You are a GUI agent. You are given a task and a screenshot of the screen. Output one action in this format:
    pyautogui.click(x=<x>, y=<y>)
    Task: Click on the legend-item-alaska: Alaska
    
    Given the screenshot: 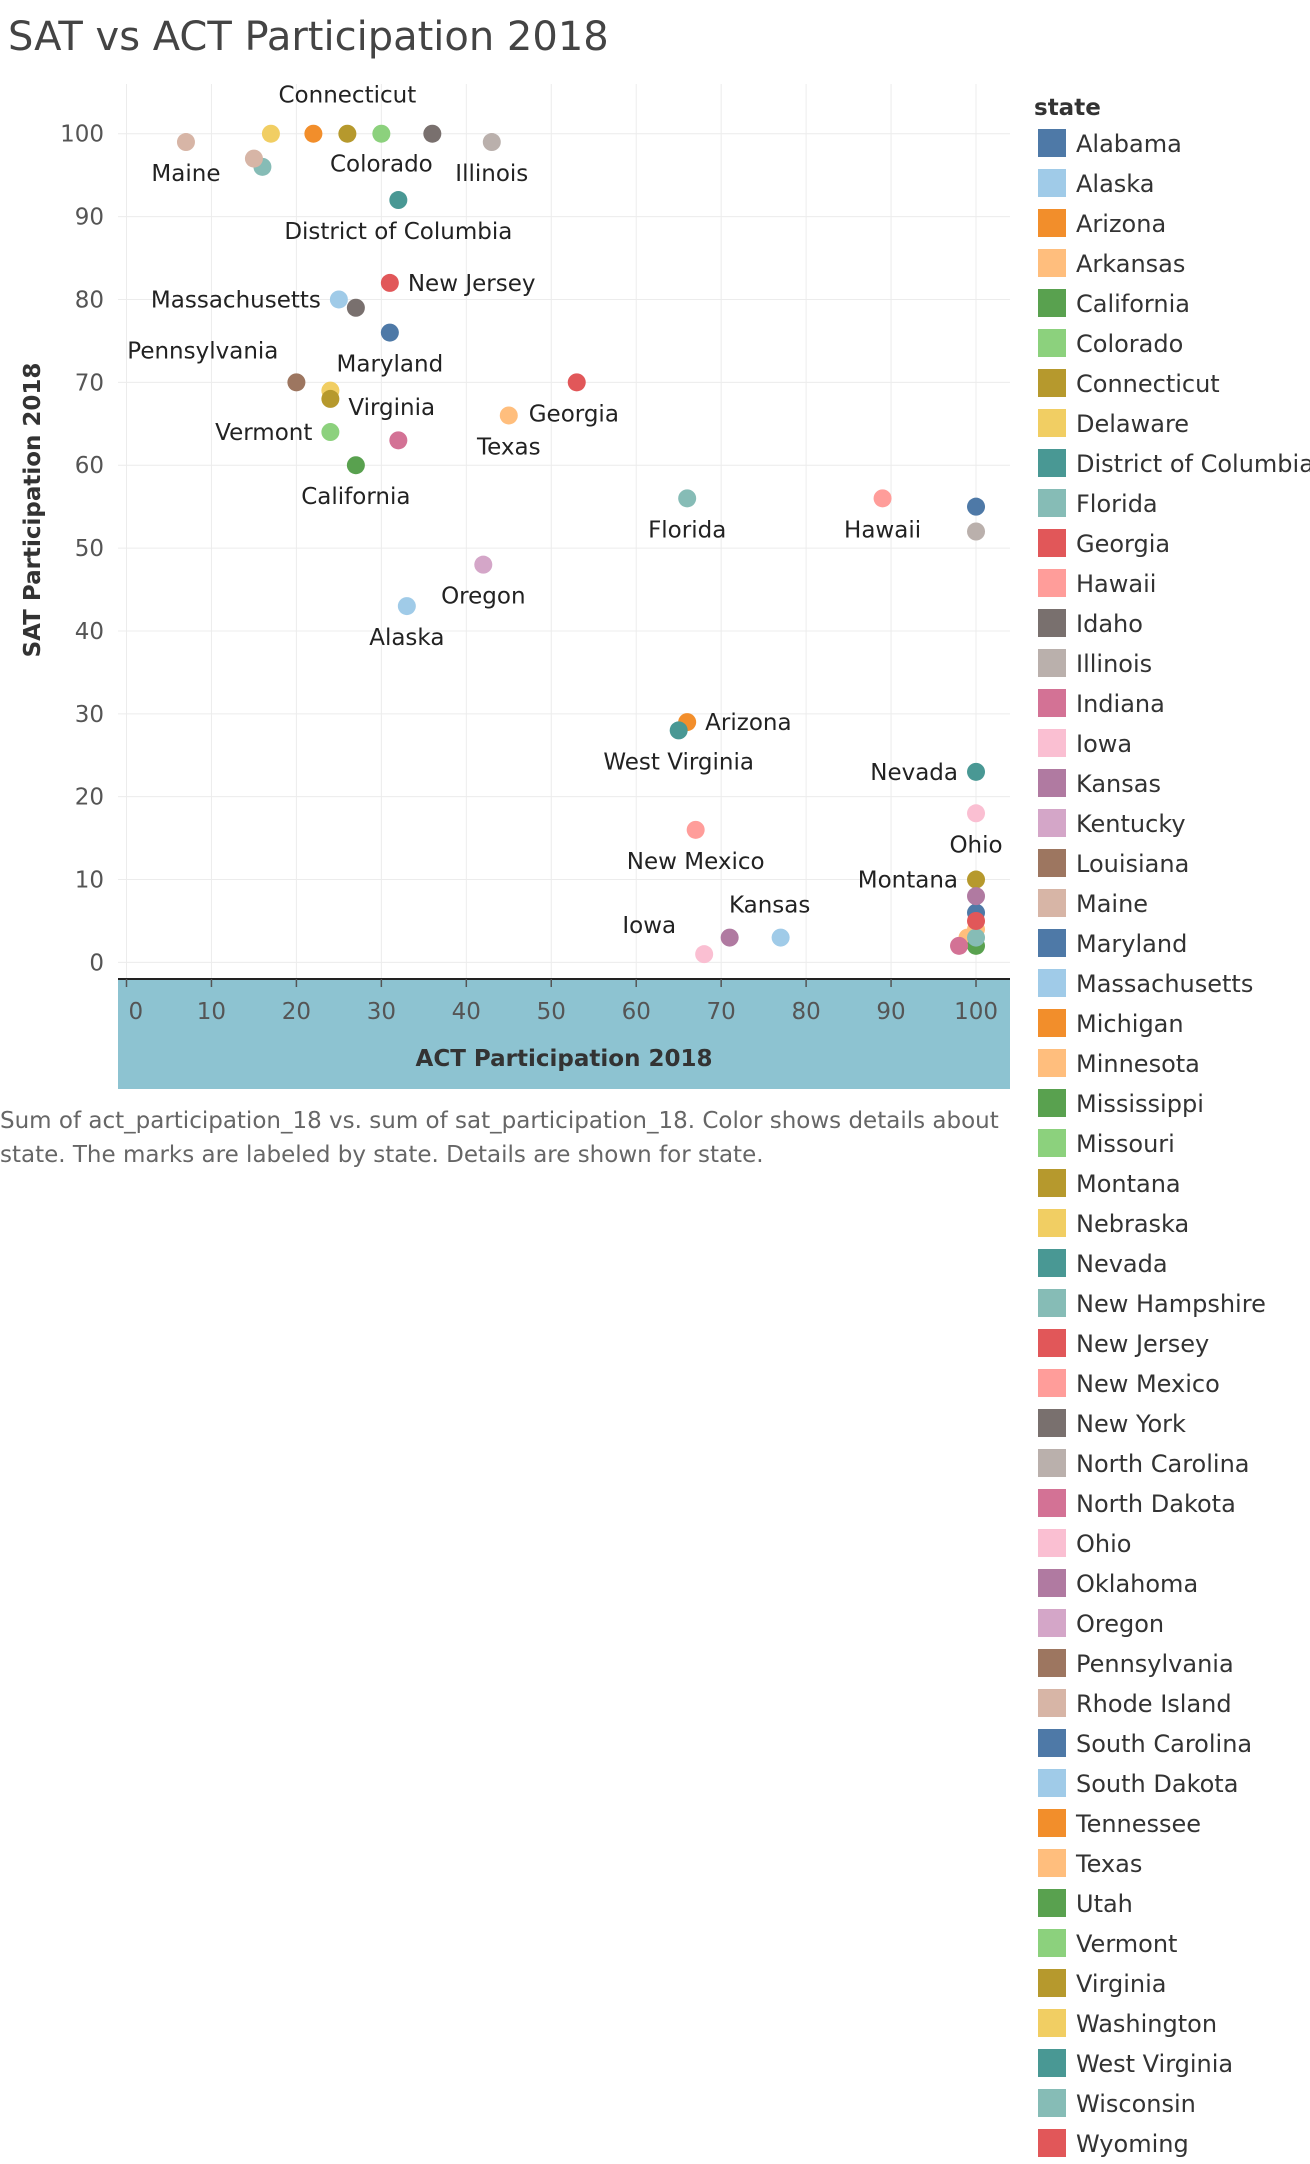 What is the action you would take?
    pyautogui.click(x=1172, y=184)
    